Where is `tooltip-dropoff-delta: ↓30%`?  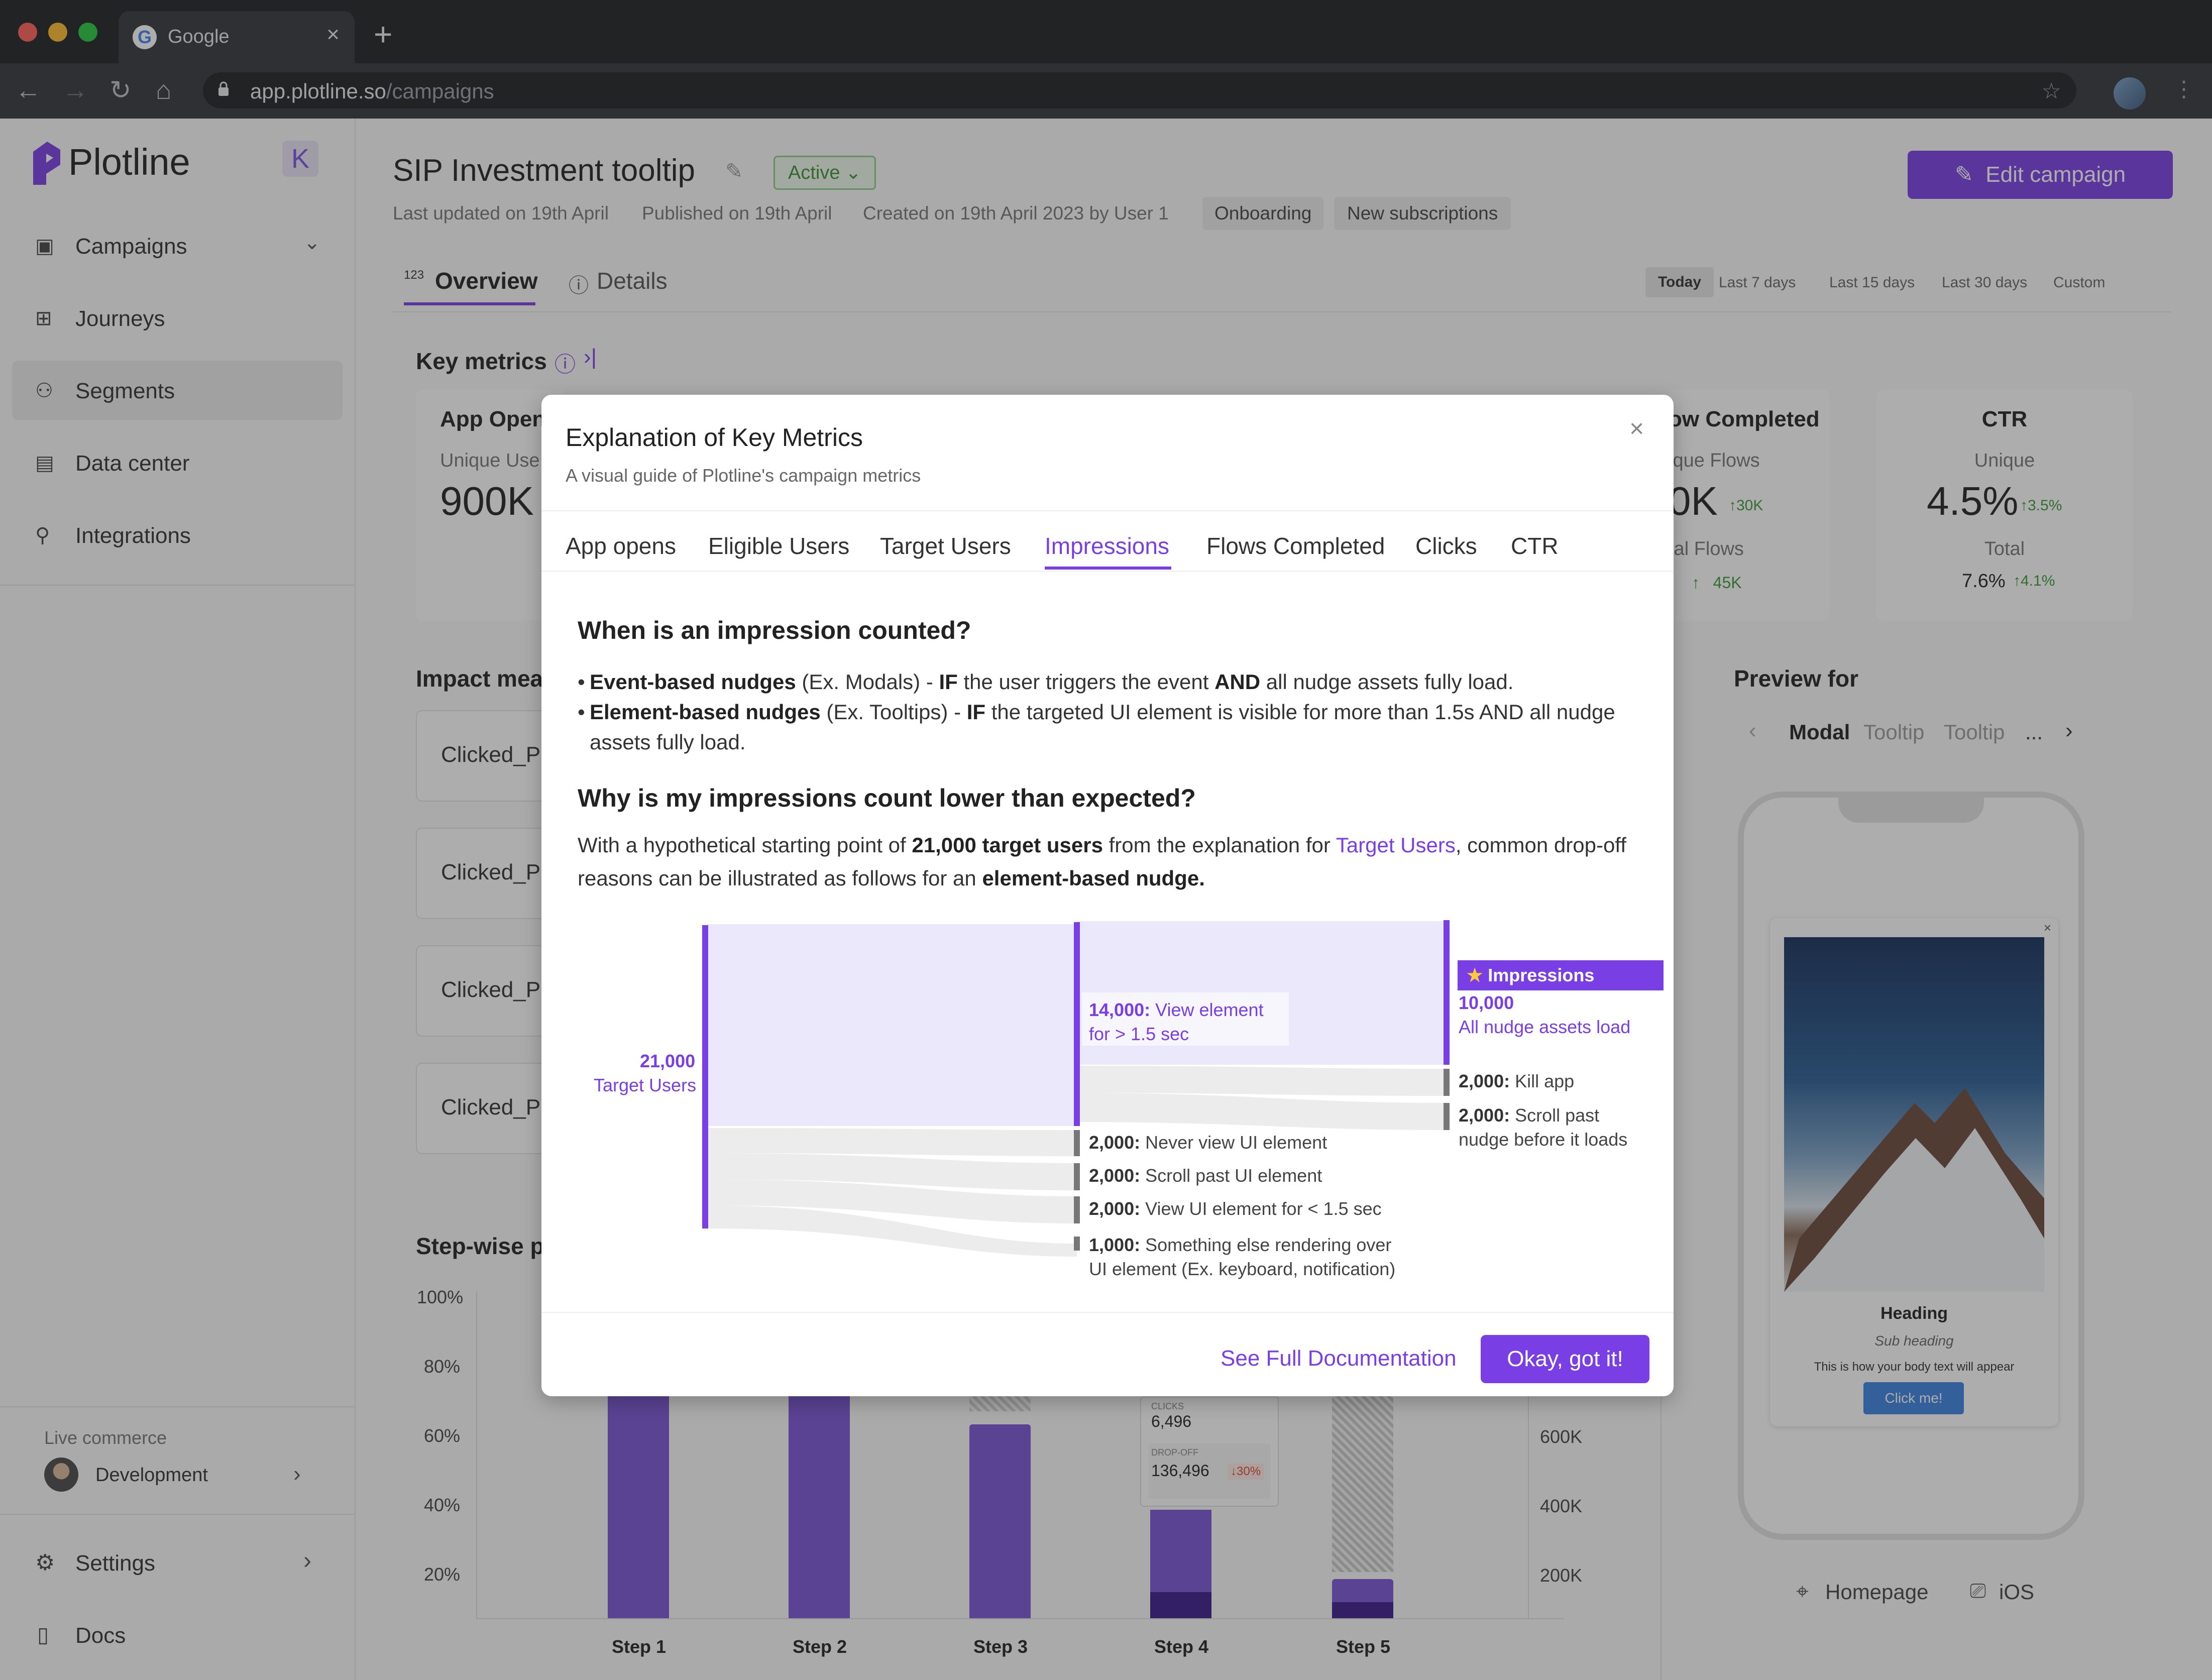 tooltip-dropoff-delta: ↓30% is located at coordinates (1246, 1472).